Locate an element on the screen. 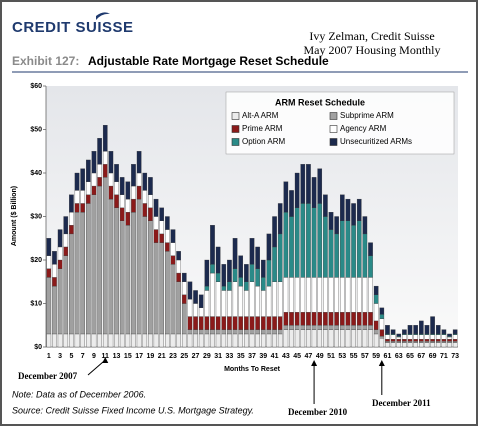  x-tick-label: 61 is located at coordinates (388, 356).